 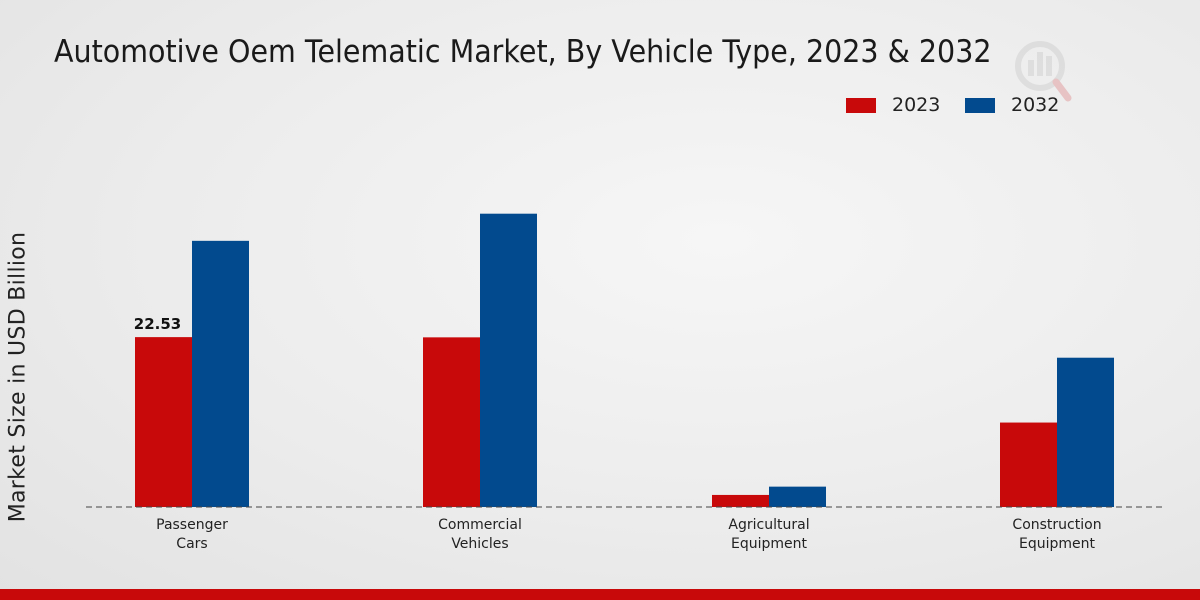 I want to click on bar-2032-passenger-cars, so click(x=220, y=373).